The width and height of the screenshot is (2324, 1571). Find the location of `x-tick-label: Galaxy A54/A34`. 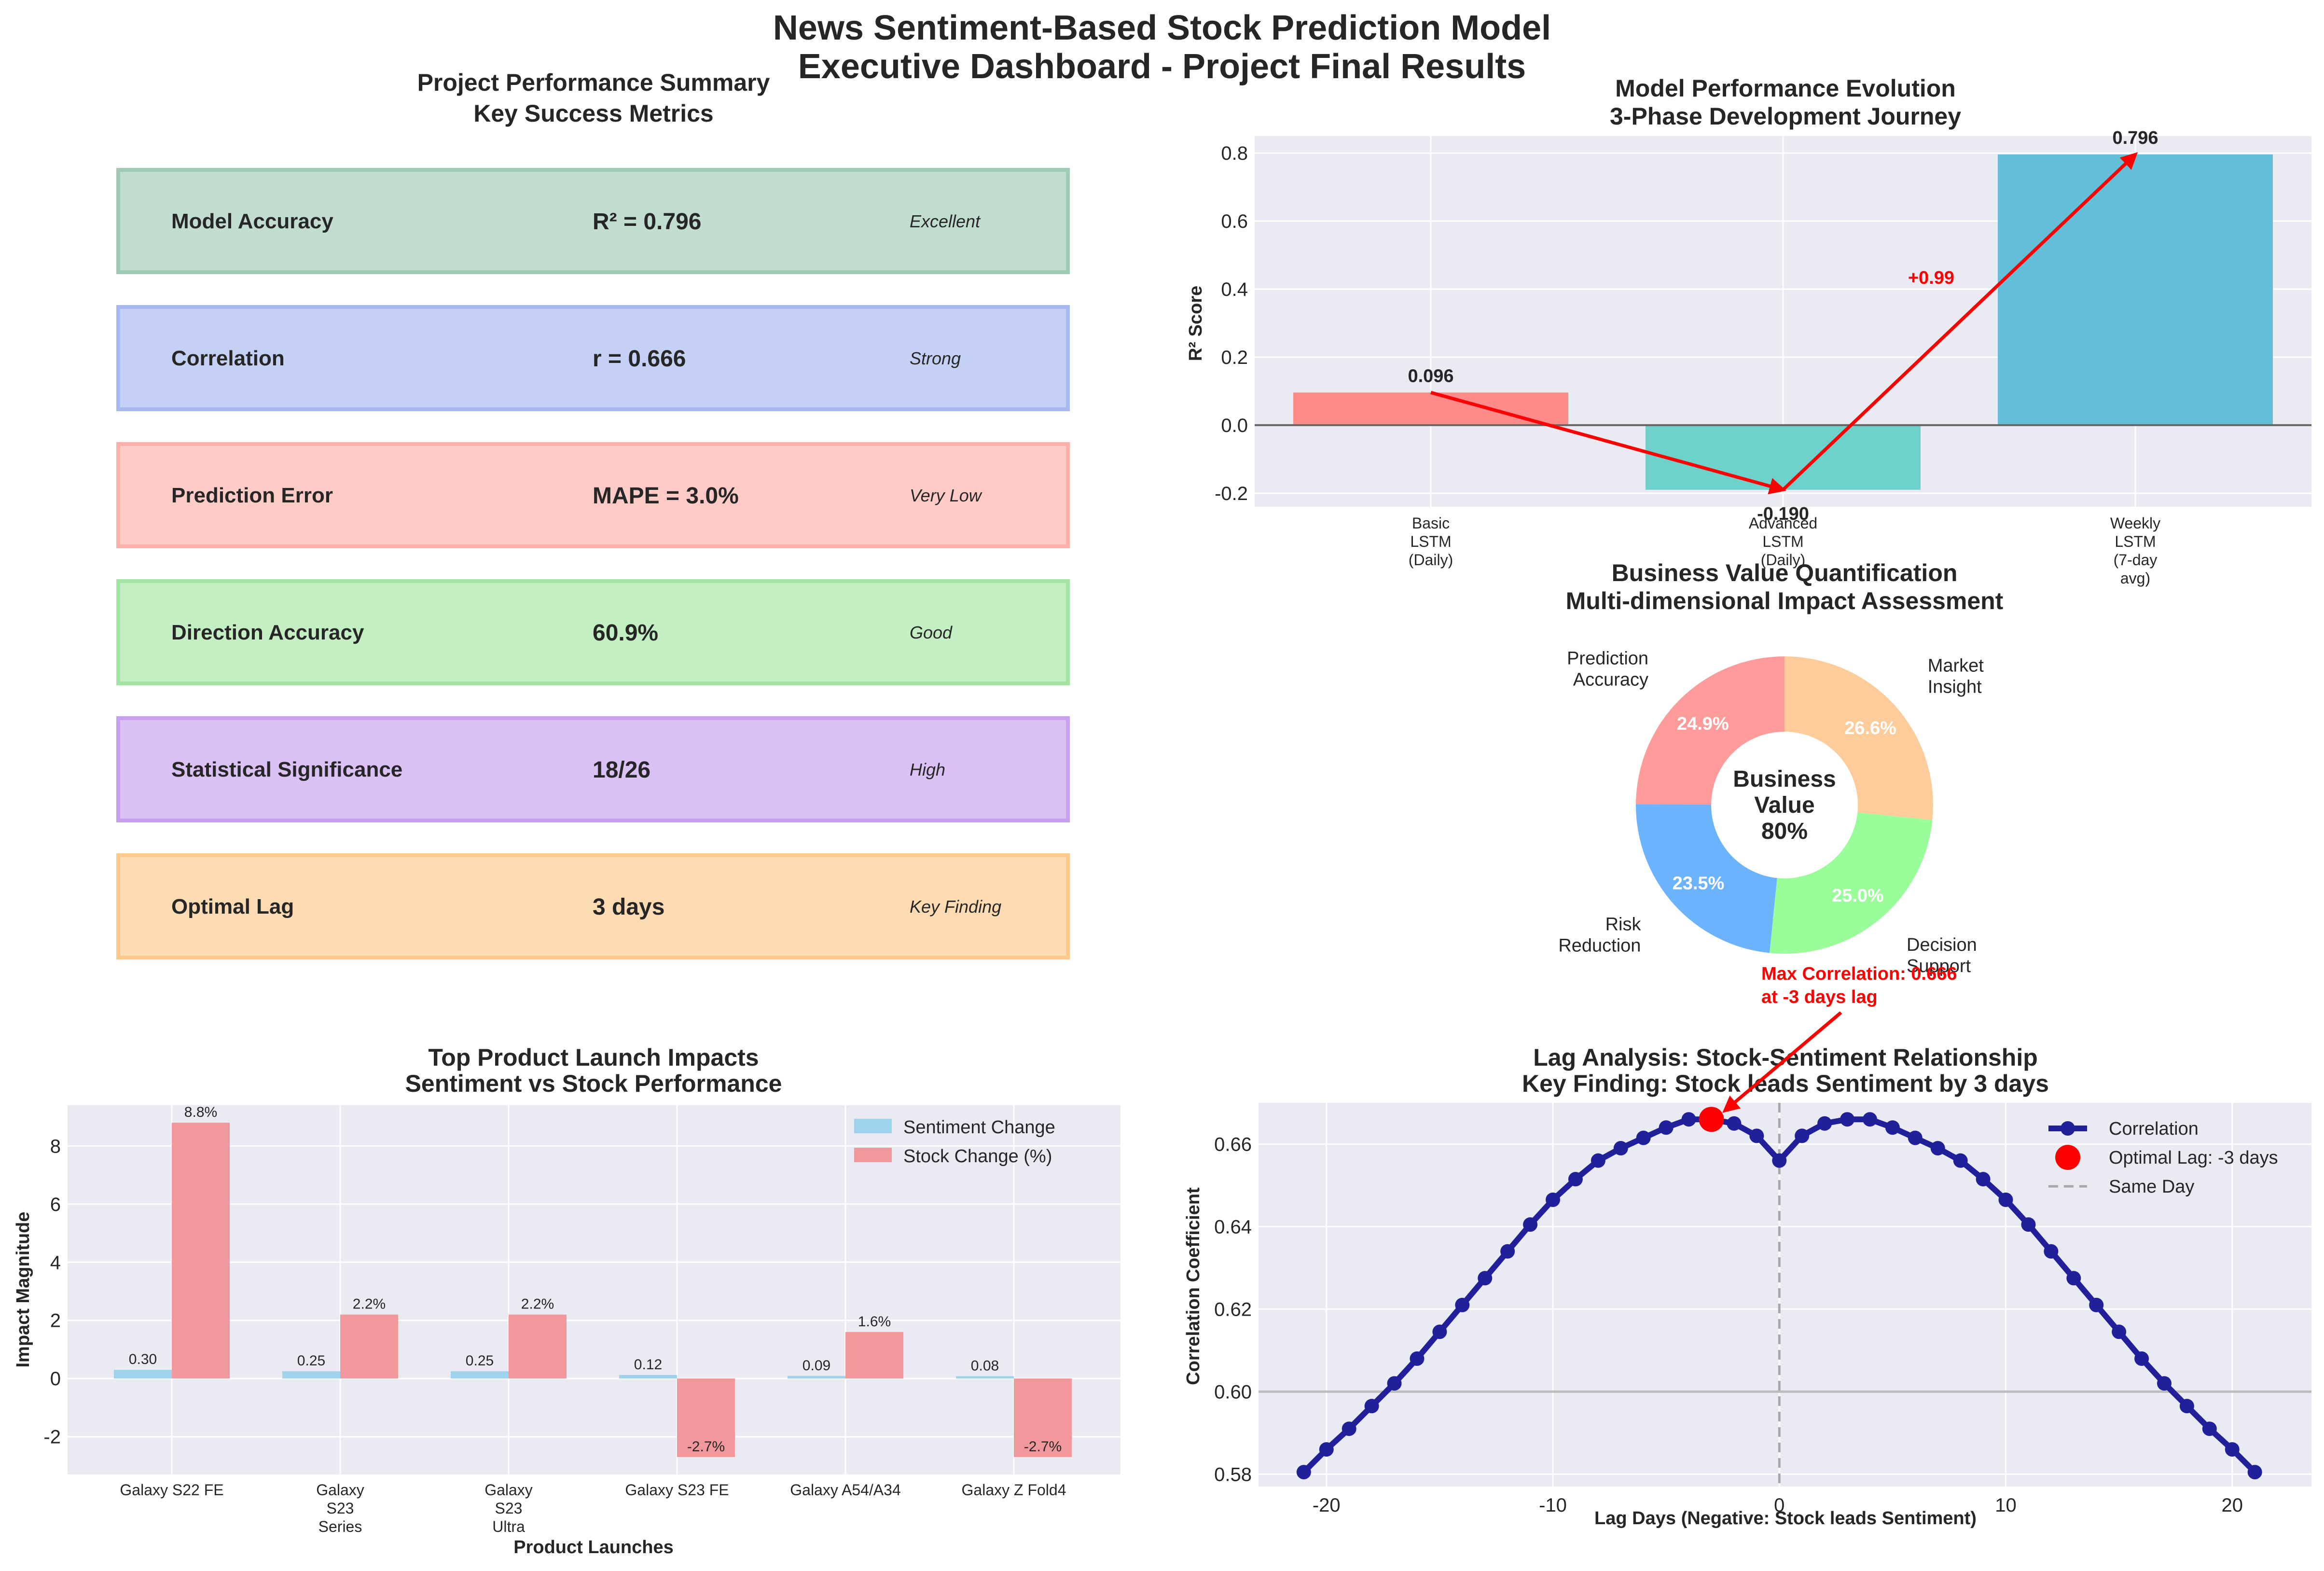

x-tick-label: Galaxy A54/A34 is located at coordinates (845, 1490).